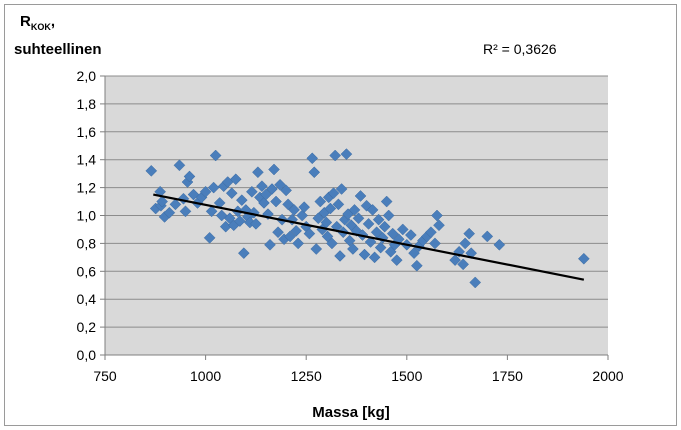  What do you see at coordinates (607, 376) in the screenshot?
I see `x-tick-label: 2000` at bounding box center [607, 376].